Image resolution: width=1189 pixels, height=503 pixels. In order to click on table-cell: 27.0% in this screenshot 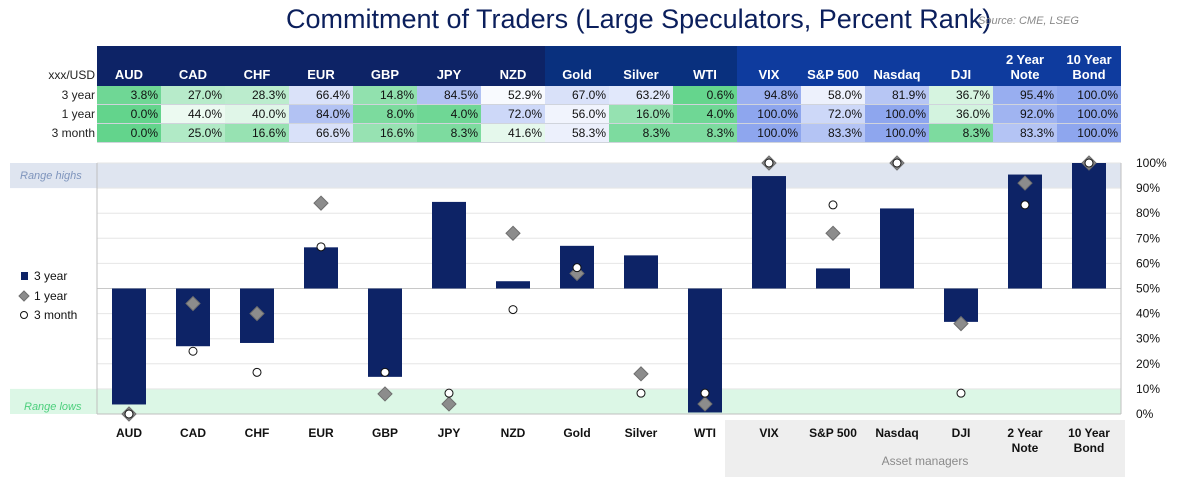, I will do `click(193, 95)`.